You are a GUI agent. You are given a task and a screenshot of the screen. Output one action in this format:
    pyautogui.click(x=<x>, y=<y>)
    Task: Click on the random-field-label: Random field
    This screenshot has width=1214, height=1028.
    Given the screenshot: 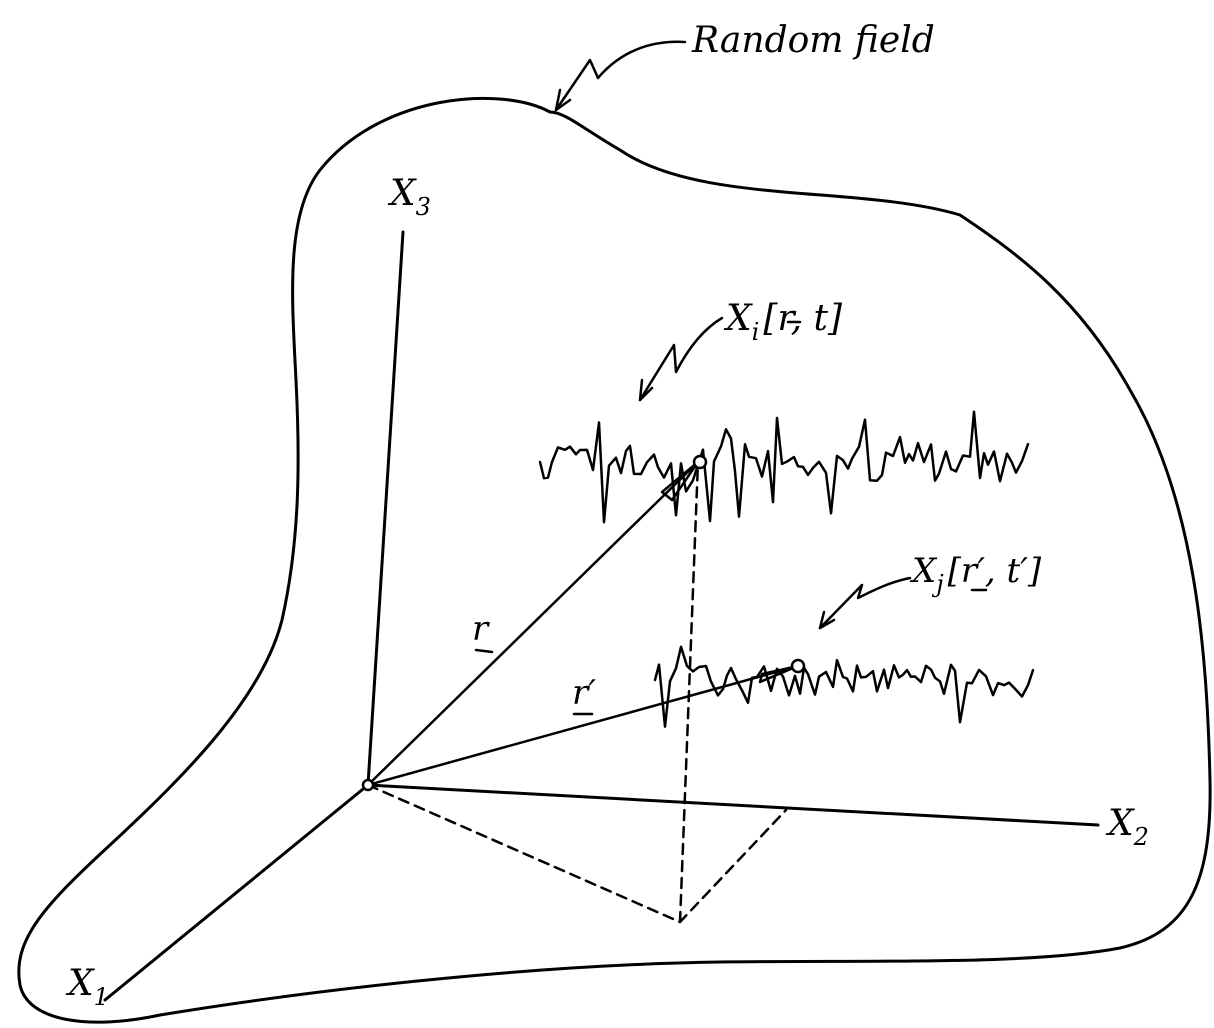 What is the action you would take?
    pyautogui.click(x=813, y=40)
    